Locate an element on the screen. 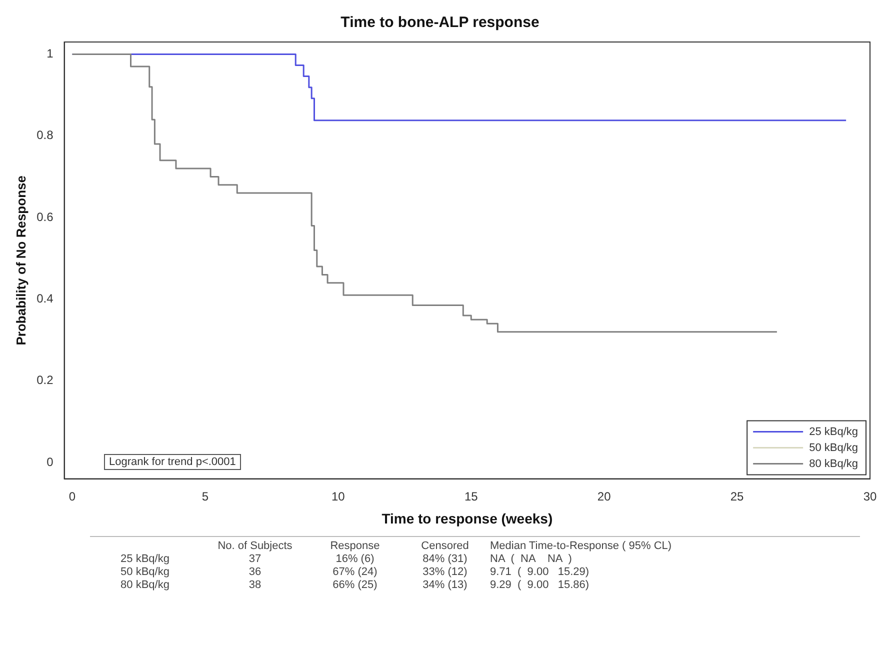 The width and height of the screenshot is (882, 664). legend-label: 80 kBq/kg is located at coordinates (833, 464).